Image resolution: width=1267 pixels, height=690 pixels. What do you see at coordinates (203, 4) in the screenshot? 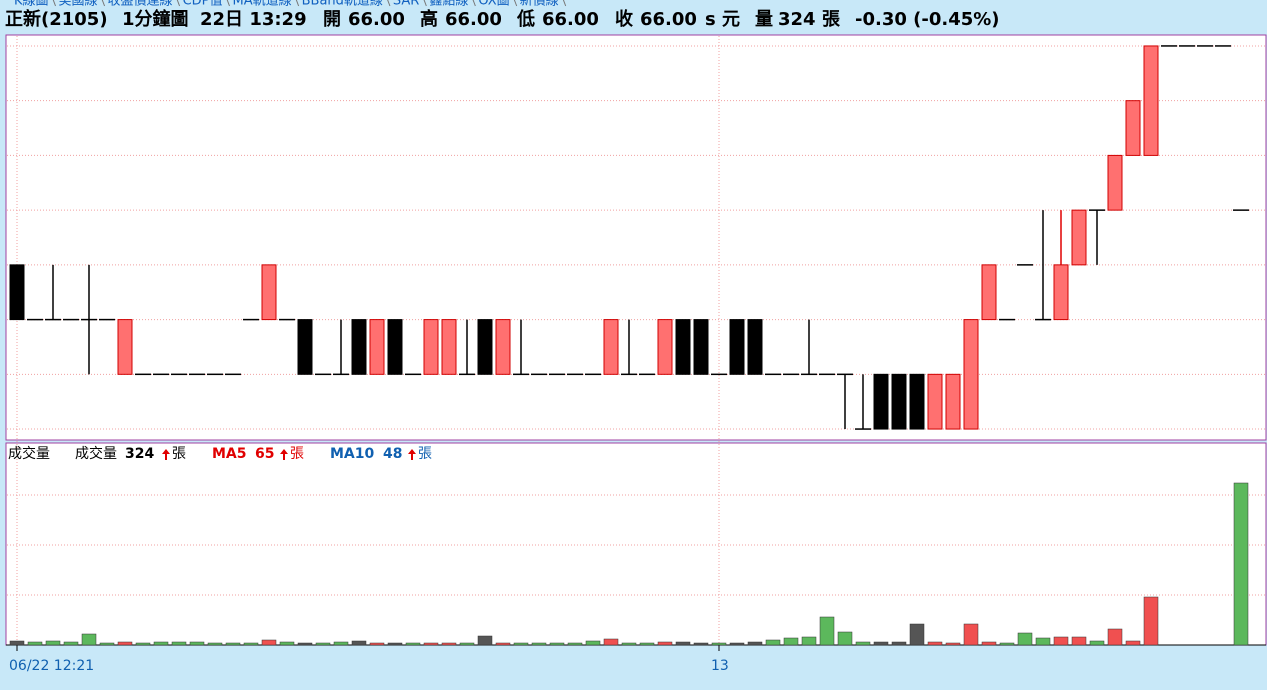
I see `tab: CDP值` at bounding box center [203, 4].